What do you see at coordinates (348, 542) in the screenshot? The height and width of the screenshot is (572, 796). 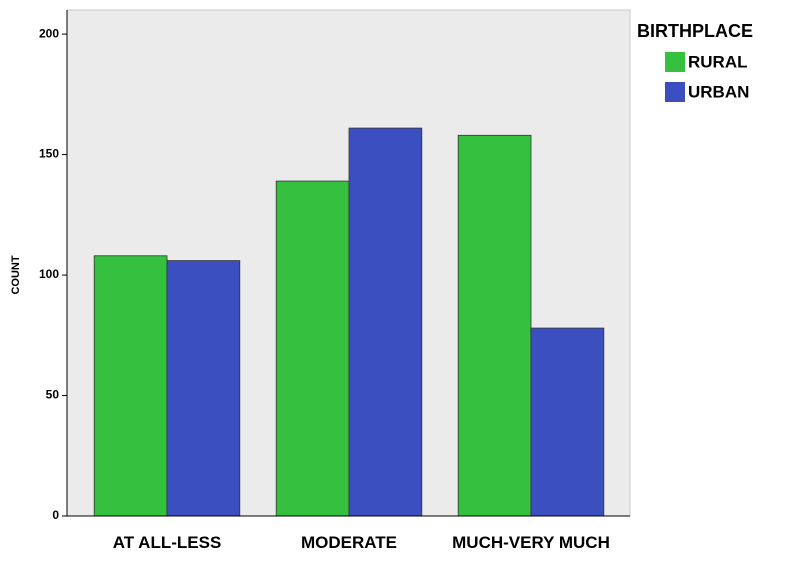 I see `x-tick-label: MODERATE` at bounding box center [348, 542].